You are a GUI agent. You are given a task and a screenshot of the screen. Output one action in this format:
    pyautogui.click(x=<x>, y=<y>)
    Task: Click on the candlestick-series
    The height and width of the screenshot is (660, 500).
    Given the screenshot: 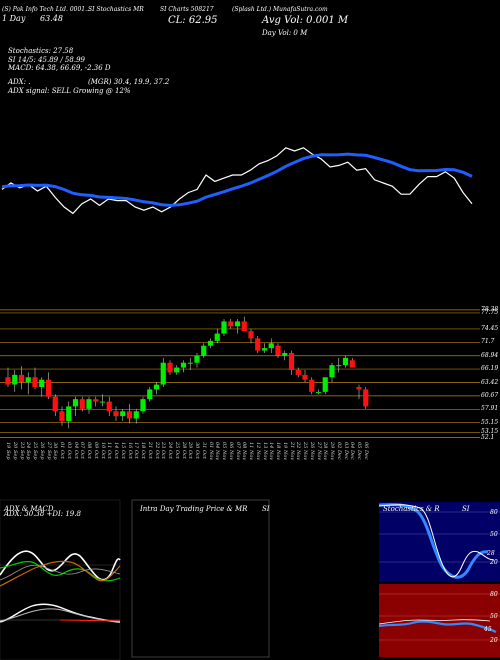 What is the action you would take?
    pyautogui.click(x=187, y=372)
    